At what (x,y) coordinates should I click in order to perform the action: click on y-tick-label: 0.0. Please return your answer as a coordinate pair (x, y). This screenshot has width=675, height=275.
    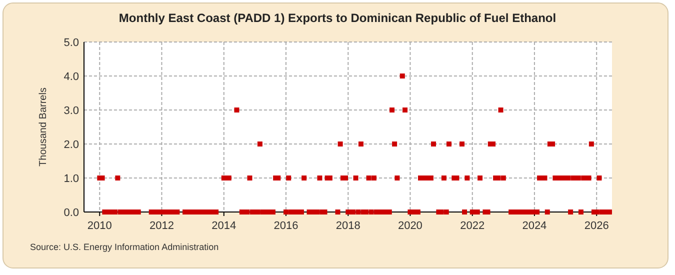
    Looking at the image, I should click on (71, 213).